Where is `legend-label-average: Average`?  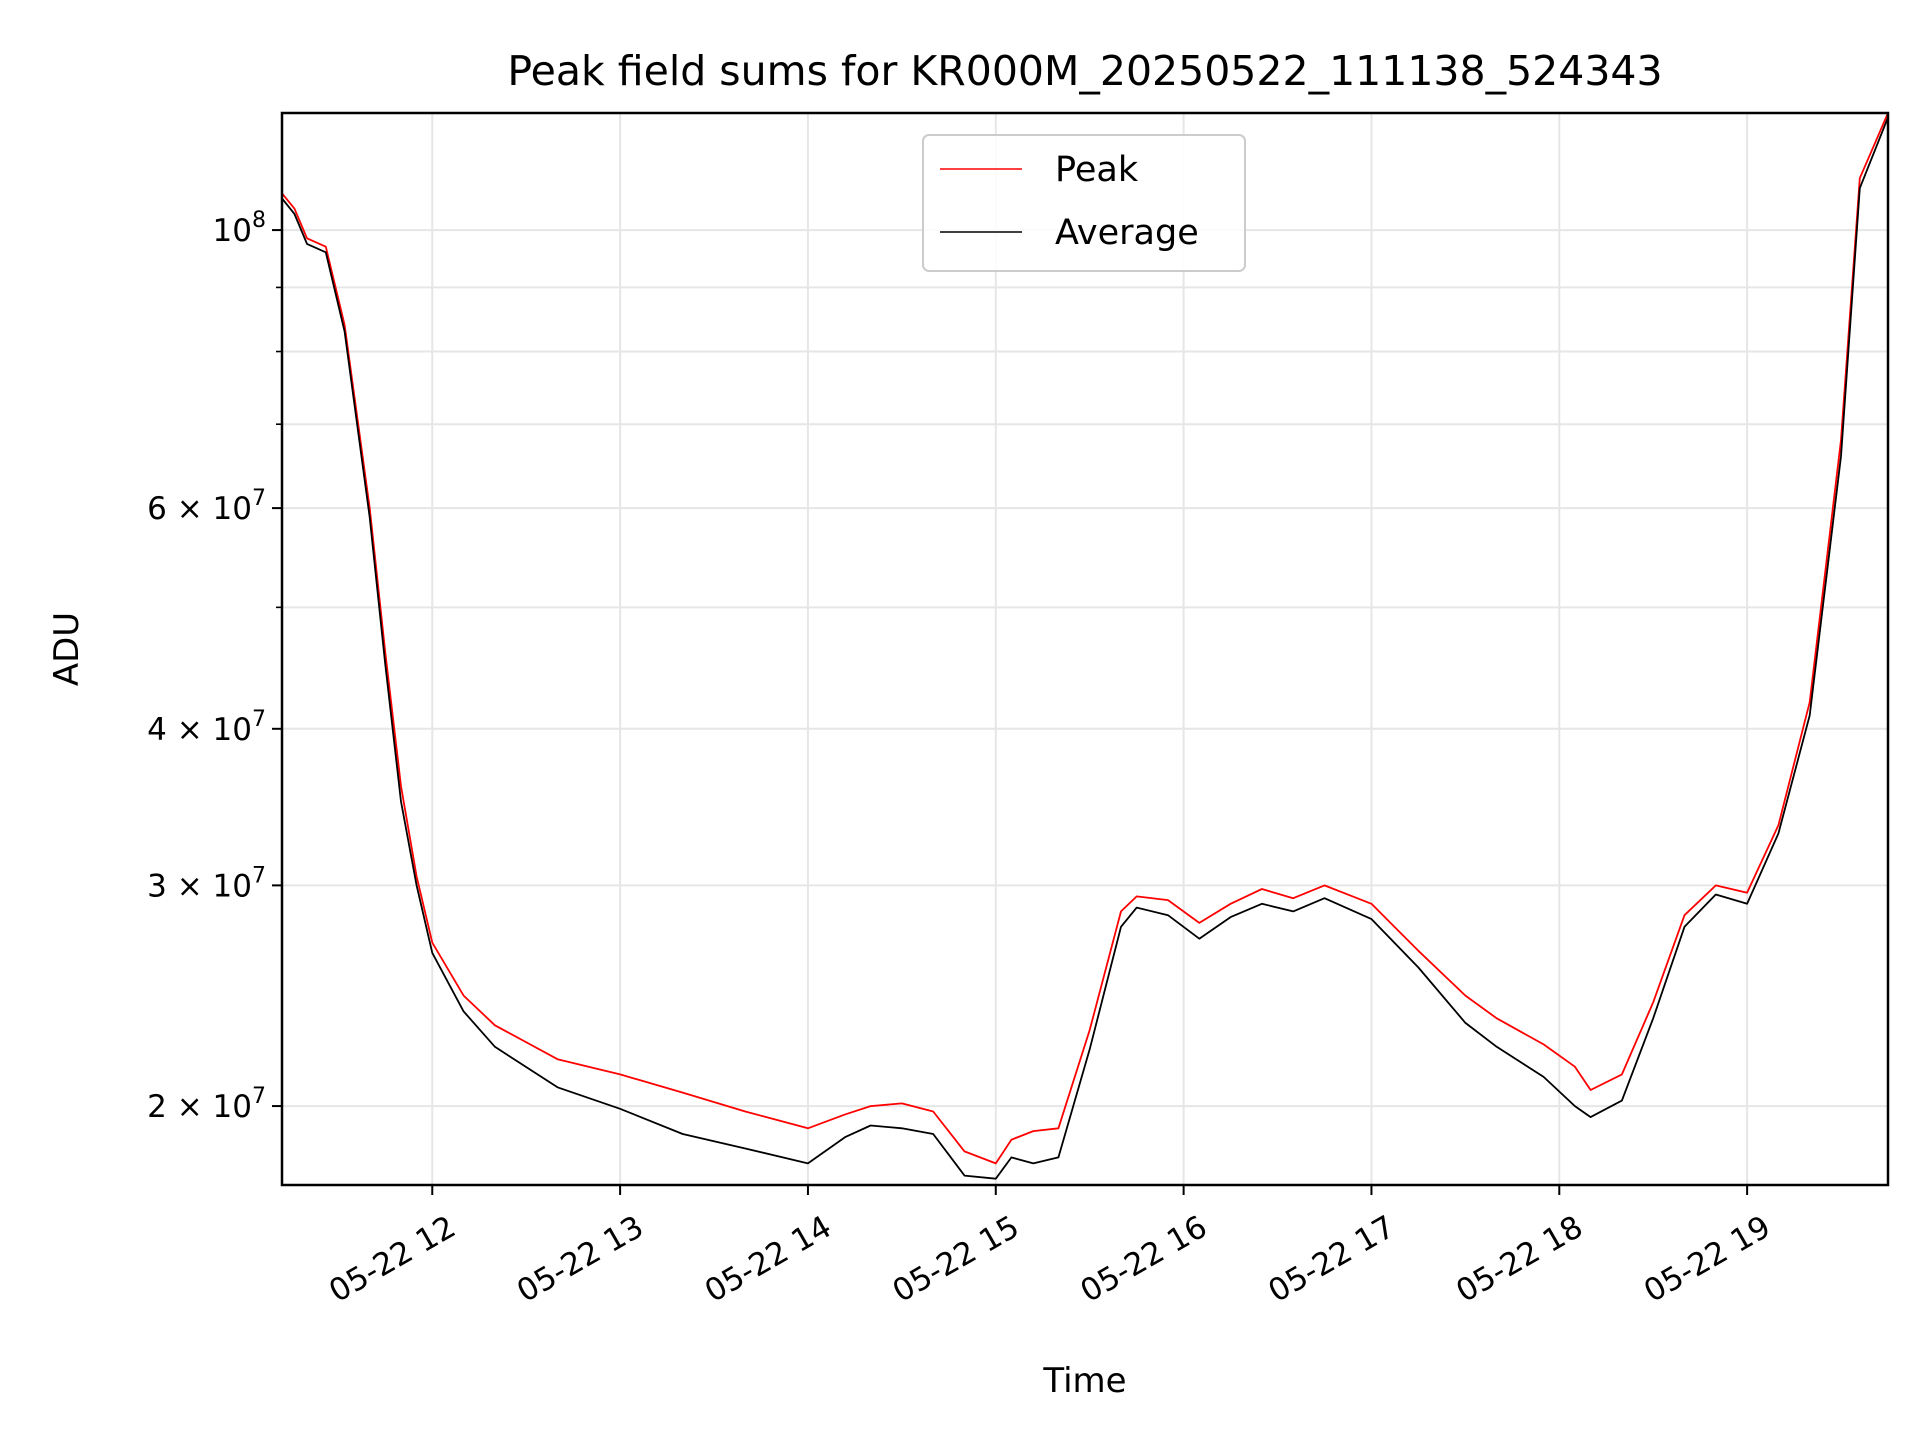
legend-label-average: Average is located at coordinates (1127, 233).